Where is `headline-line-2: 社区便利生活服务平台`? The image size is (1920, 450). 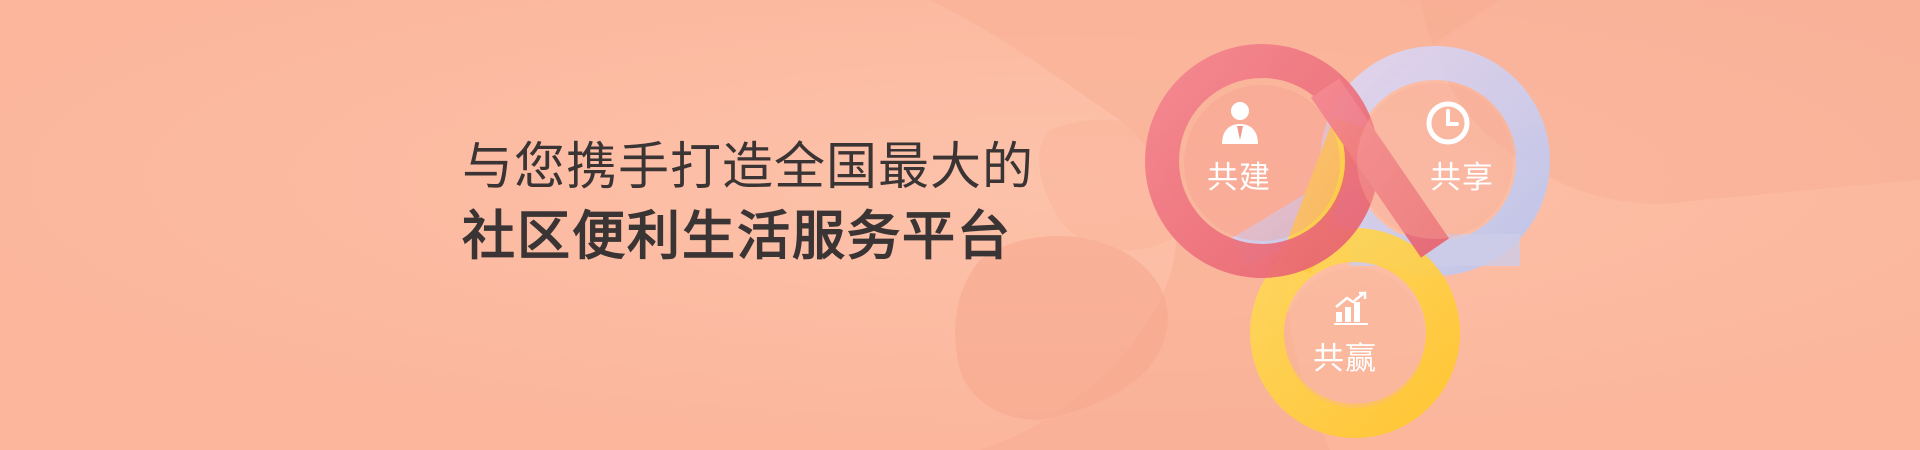 headline-line-2: 社区便利生活服务平台 is located at coordinates (737, 236).